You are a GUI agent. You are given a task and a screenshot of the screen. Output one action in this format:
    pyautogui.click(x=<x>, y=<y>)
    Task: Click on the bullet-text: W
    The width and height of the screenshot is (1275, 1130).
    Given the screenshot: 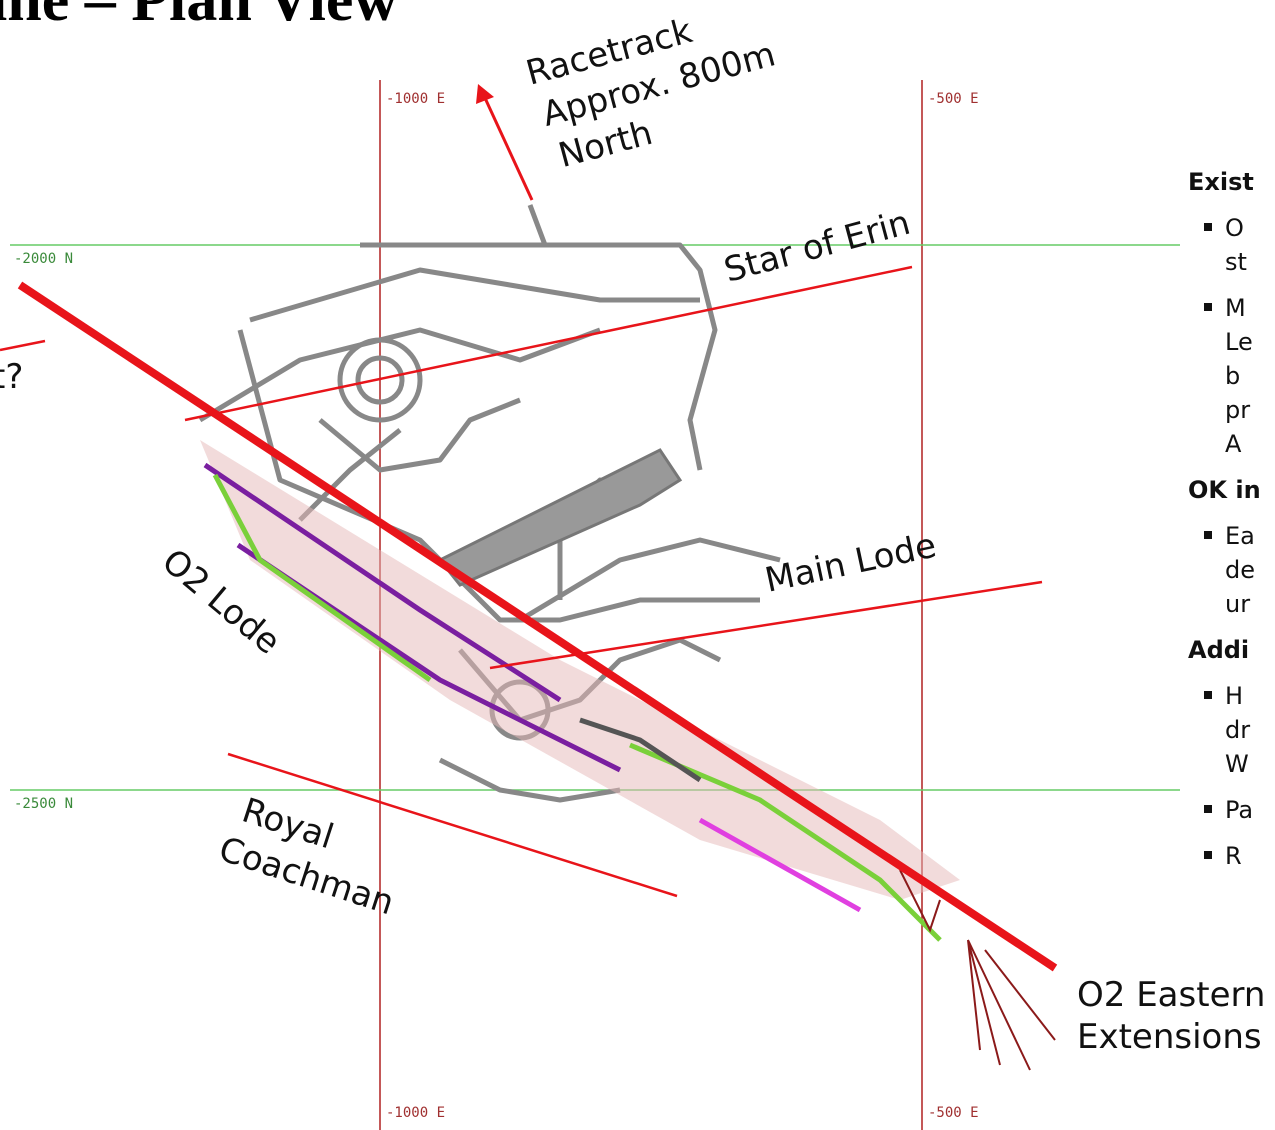 What is the action you would take?
    pyautogui.click(x=1237, y=764)
    